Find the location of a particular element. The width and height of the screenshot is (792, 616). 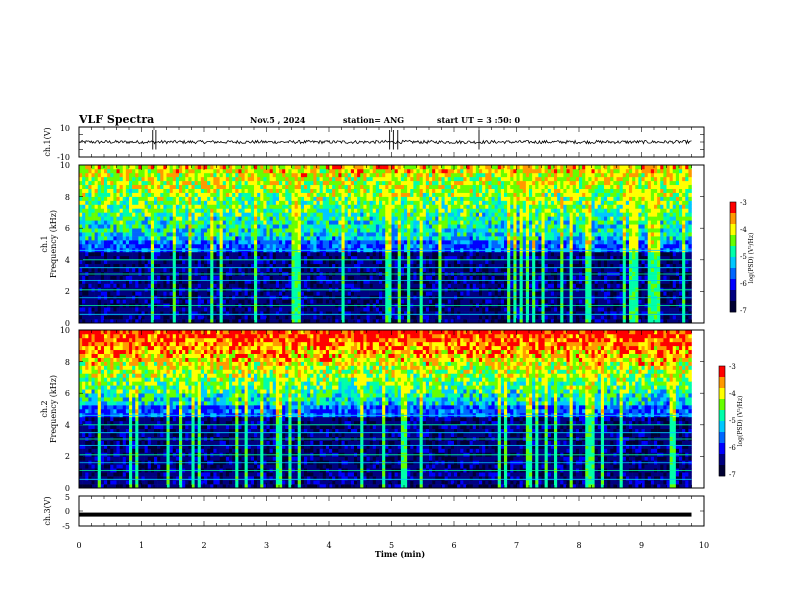

ch1-waveform-ylabel: ch.1(V) is located at coordinates (47, 141).